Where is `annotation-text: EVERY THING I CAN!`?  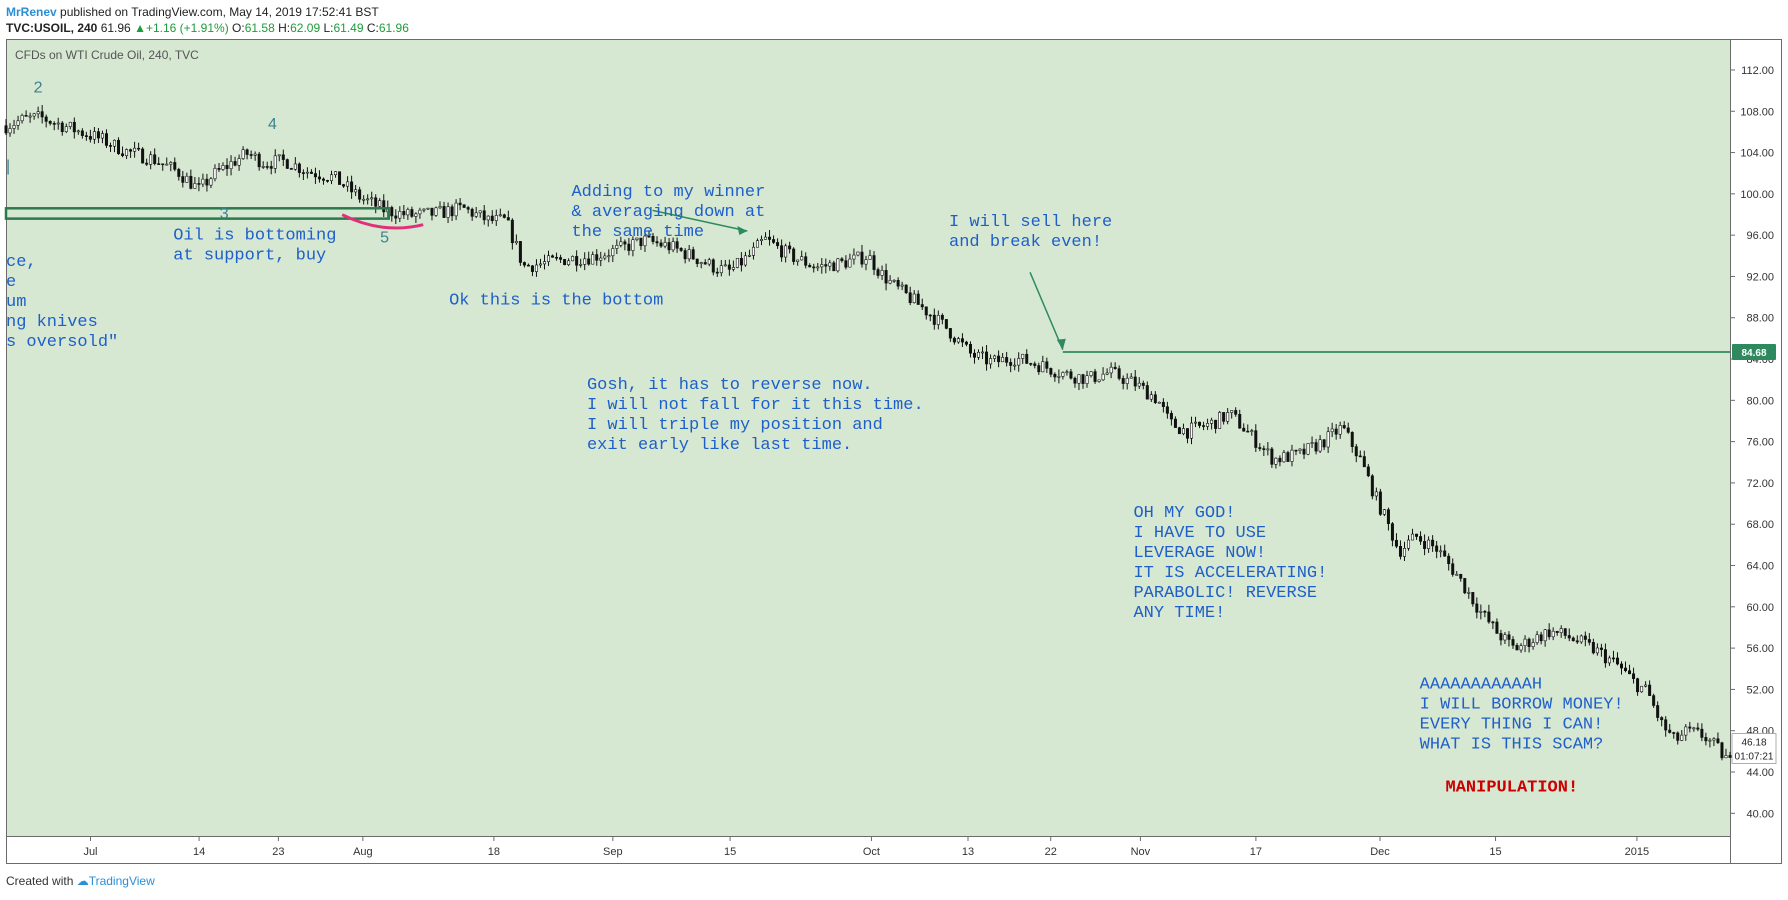 annotation-text: EVERY THING I CAN! is located at coordinates (1512, 724).